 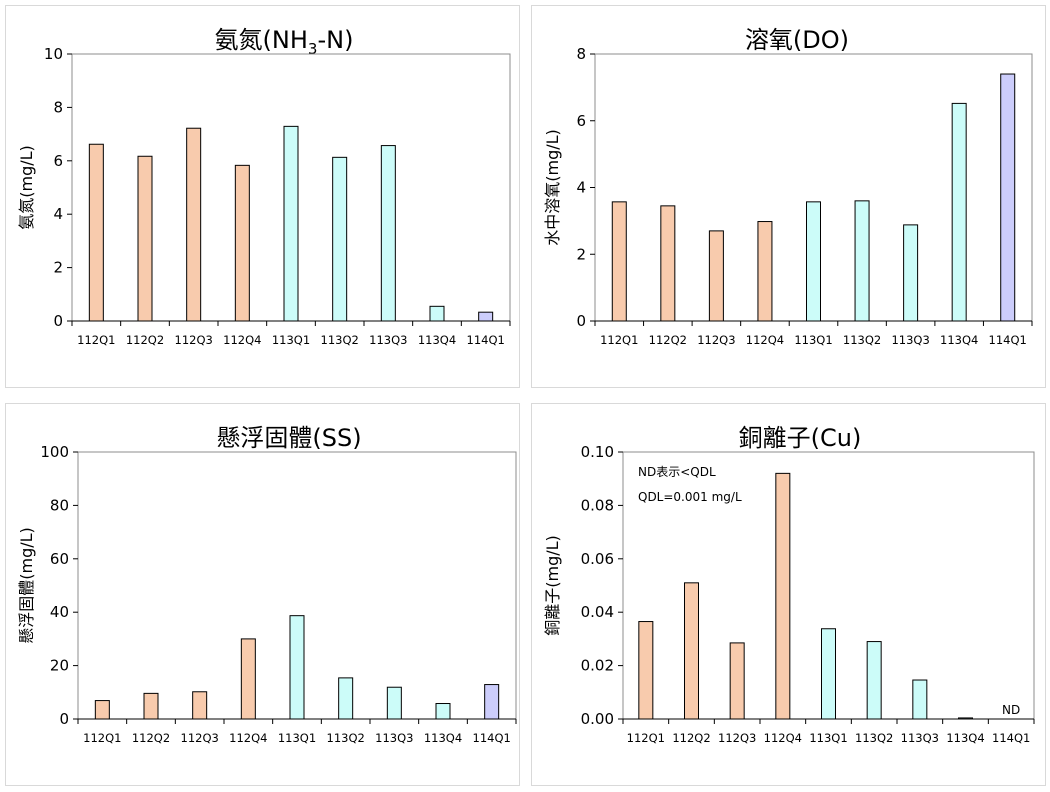 What do you see at coordinates (26, 585) in the screenshot?
I see `y-axis-label: 懸浮固體(mg/L)` at bounding box center [26, 585].